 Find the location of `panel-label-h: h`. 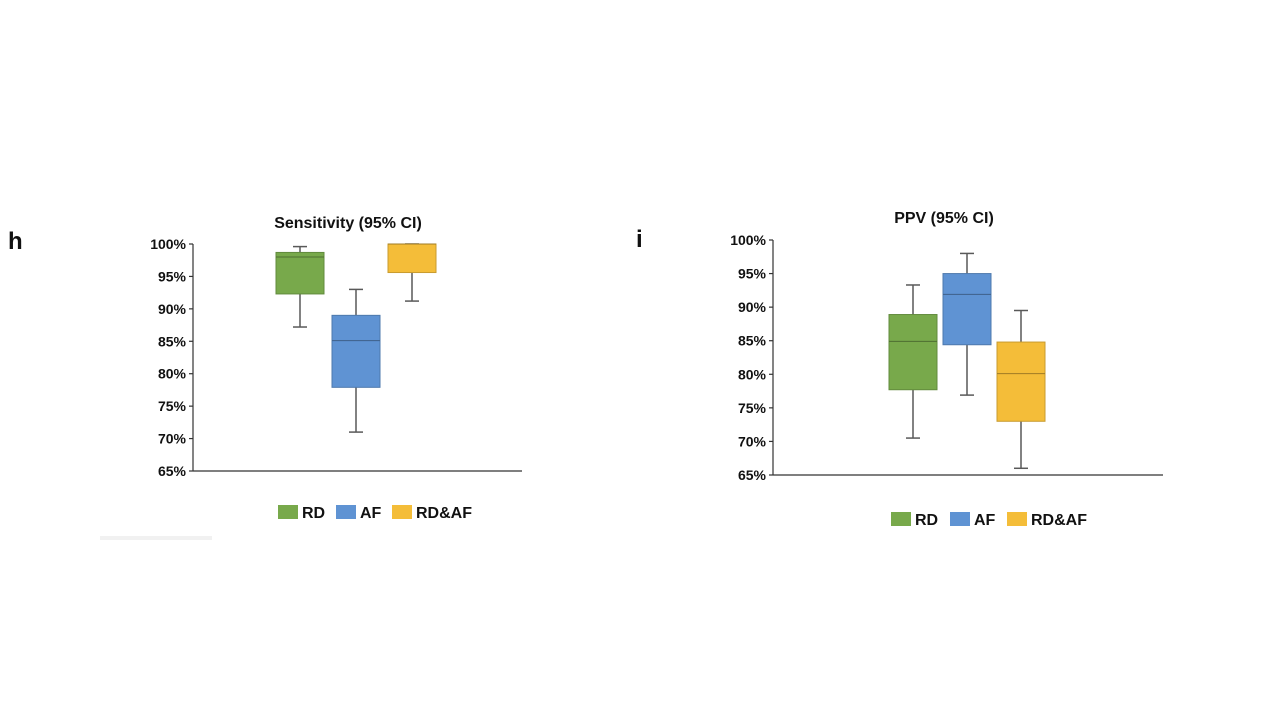

panel-label-h: h is located at coordinates (15, 241).